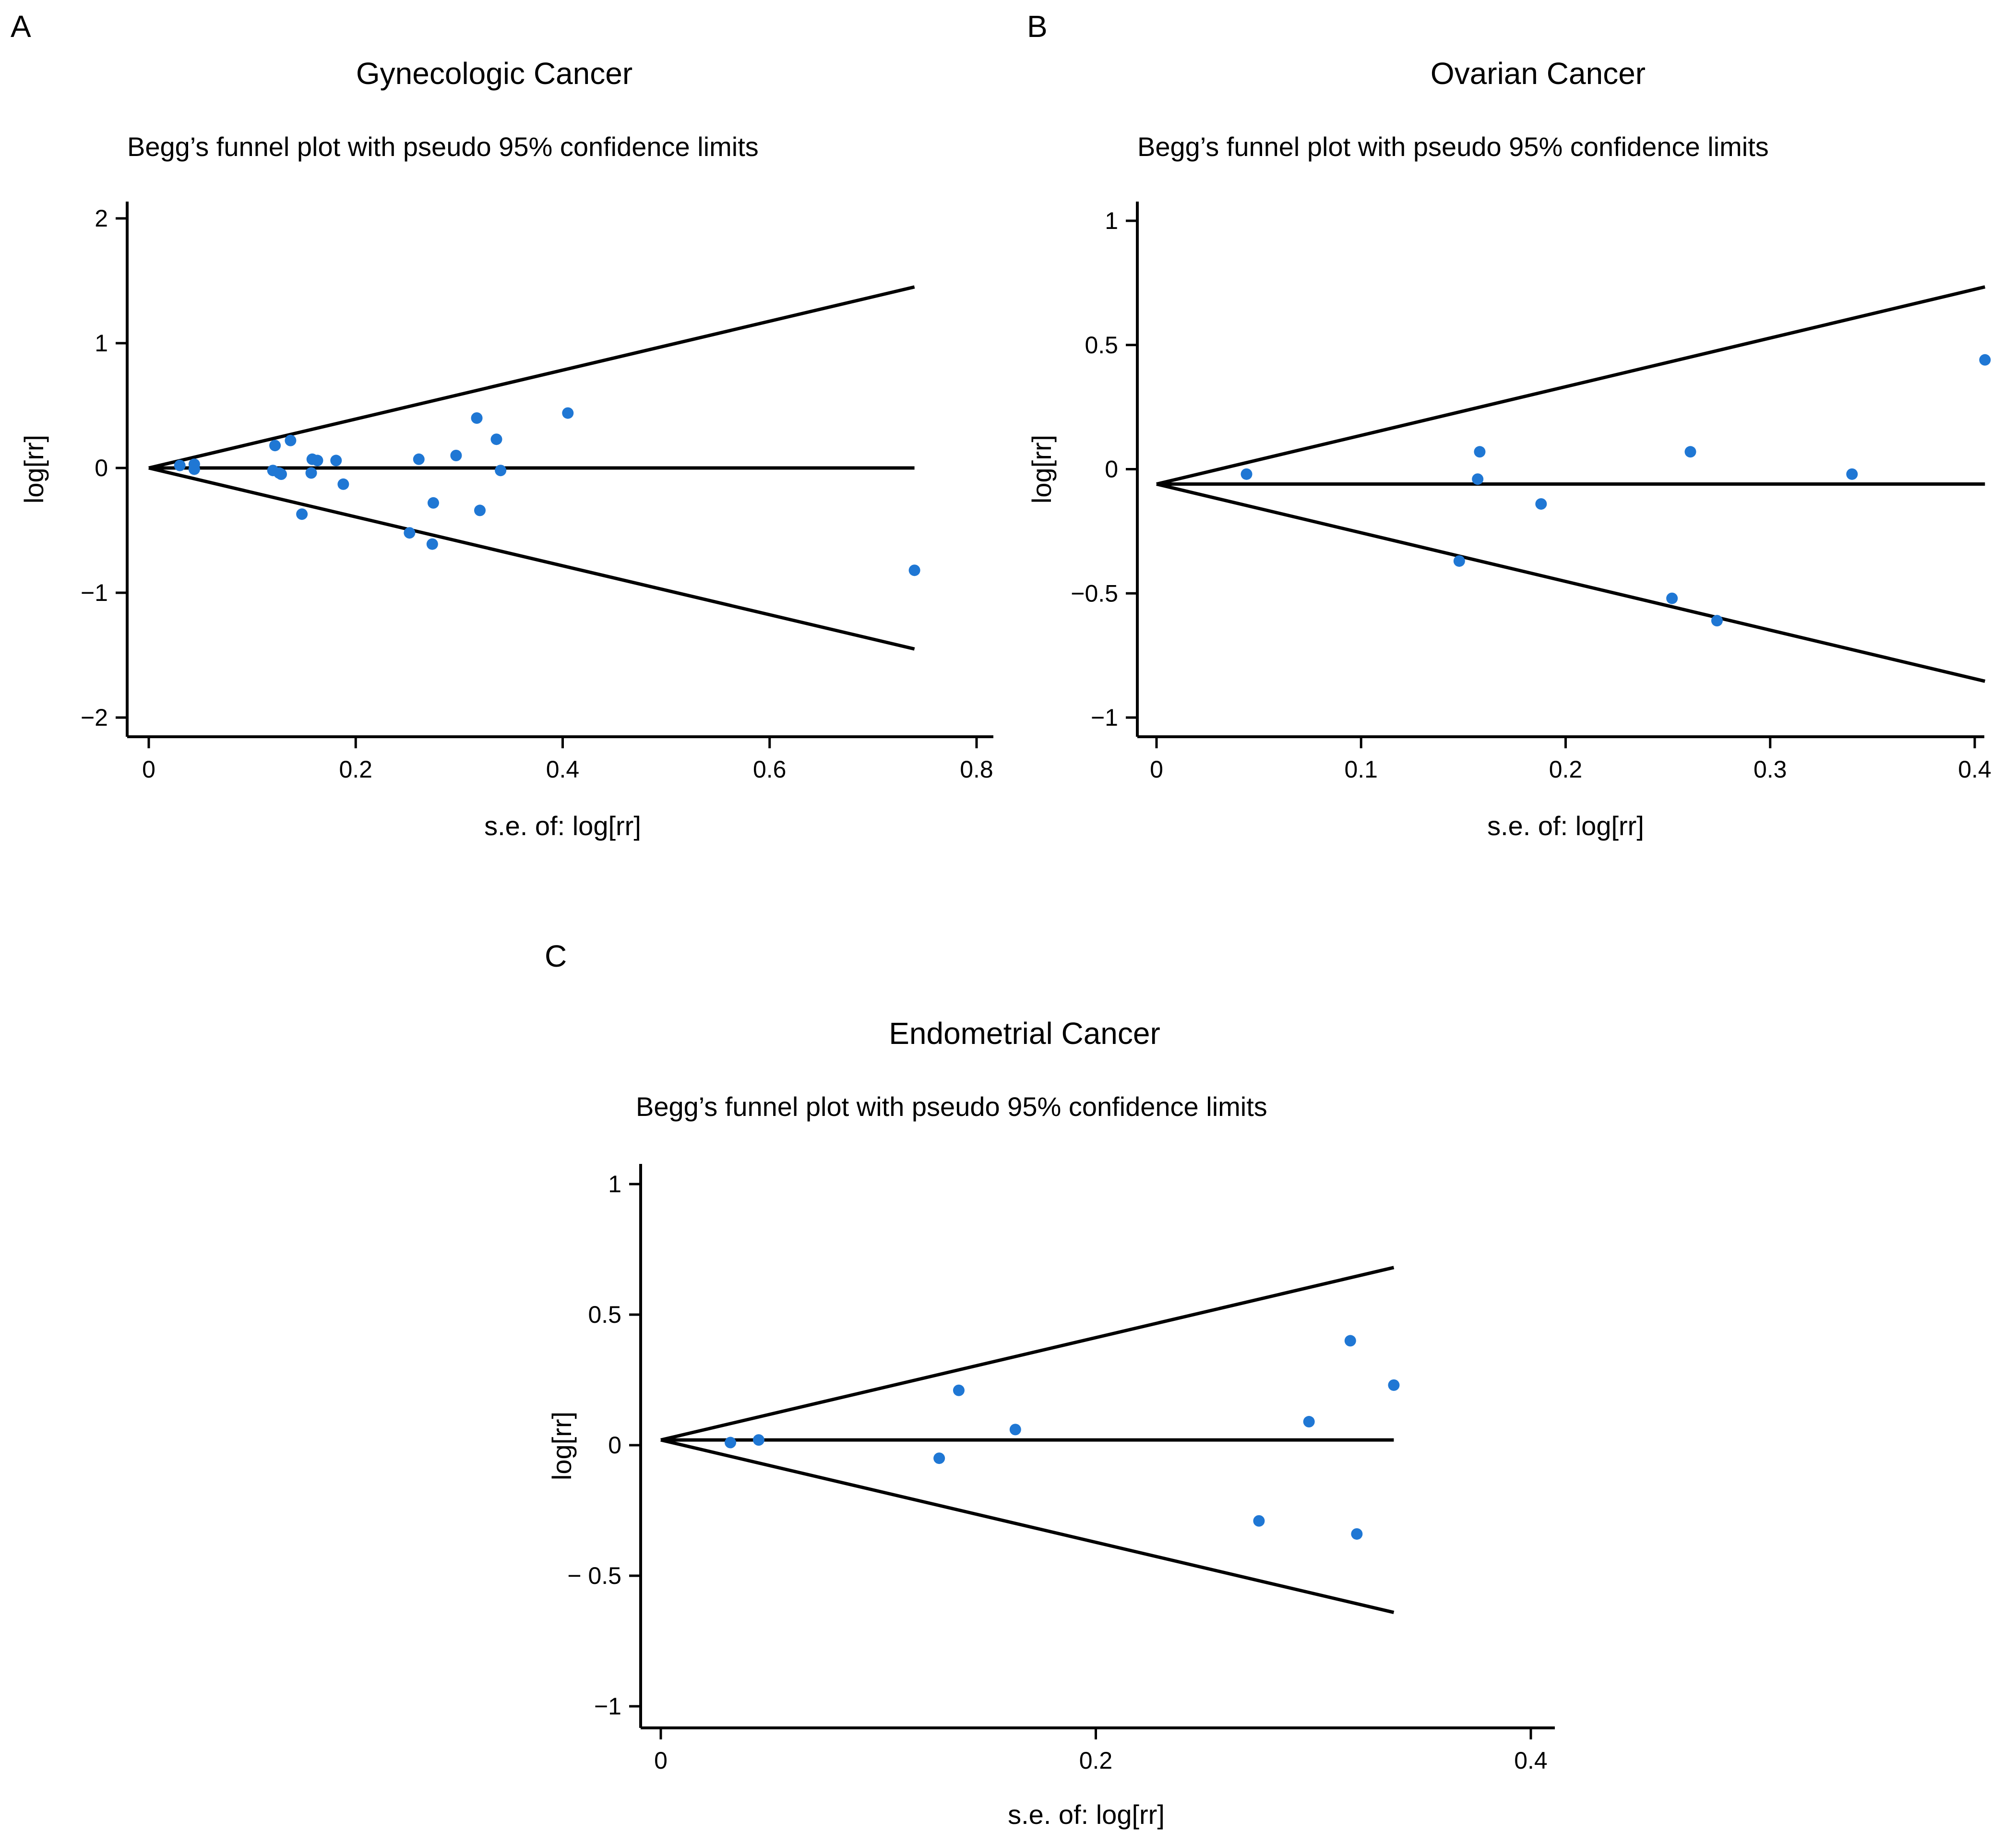 This screenshot has height=1833, width=2016. I want to click on y-tick-label-b: 0.5, so click(1101, 345).